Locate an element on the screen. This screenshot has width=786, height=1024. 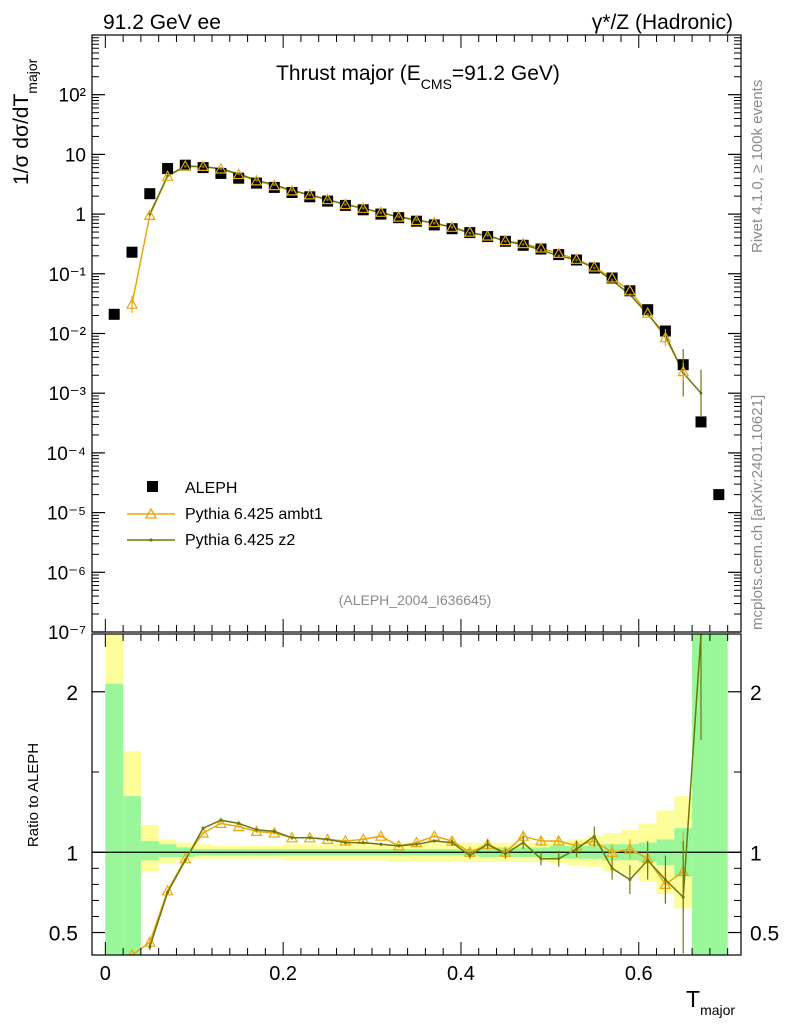
x-axis-label: Tmajor is located at coordinates (710, 1002).